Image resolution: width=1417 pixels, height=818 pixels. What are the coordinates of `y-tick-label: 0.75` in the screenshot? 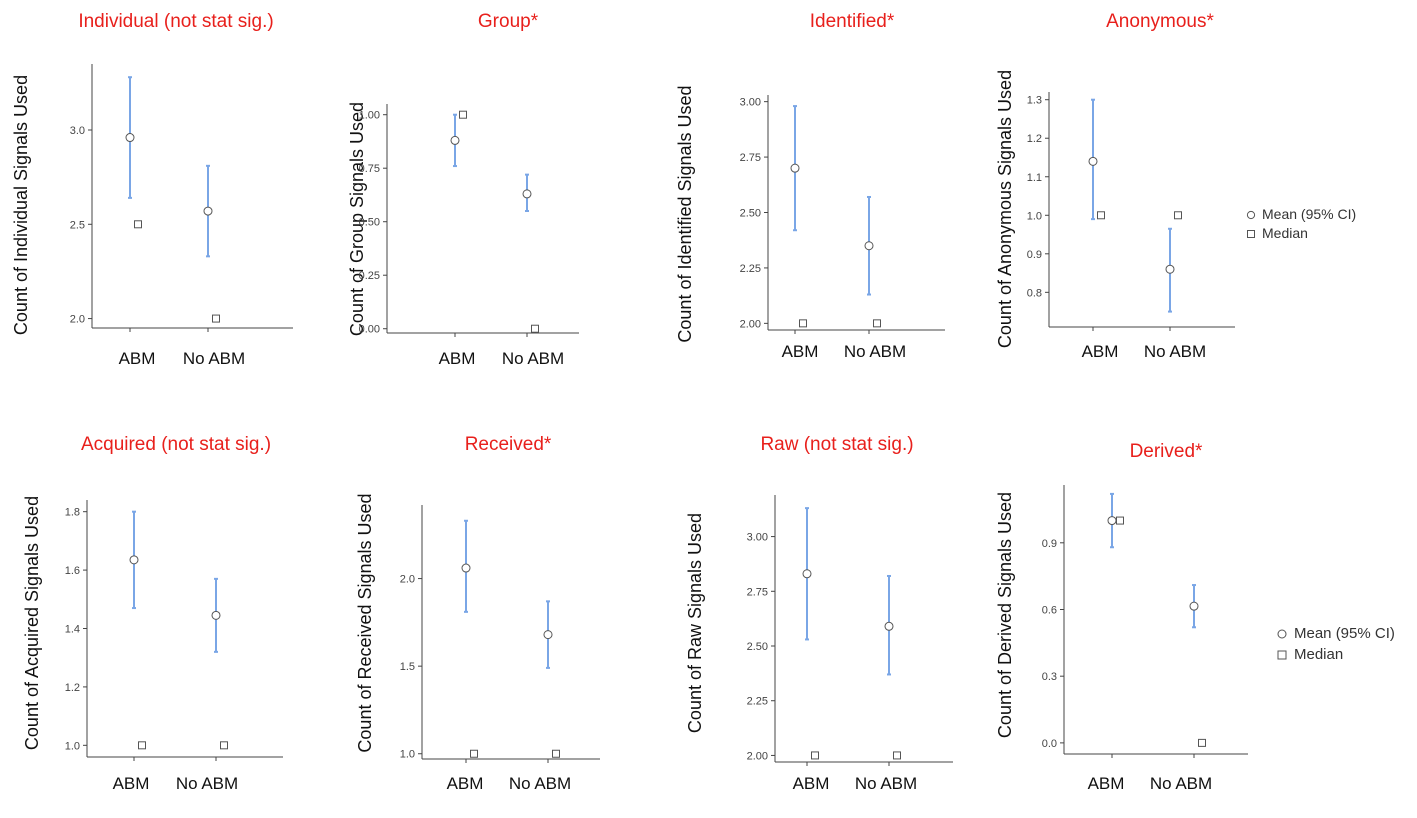 It's located at (369, 169).